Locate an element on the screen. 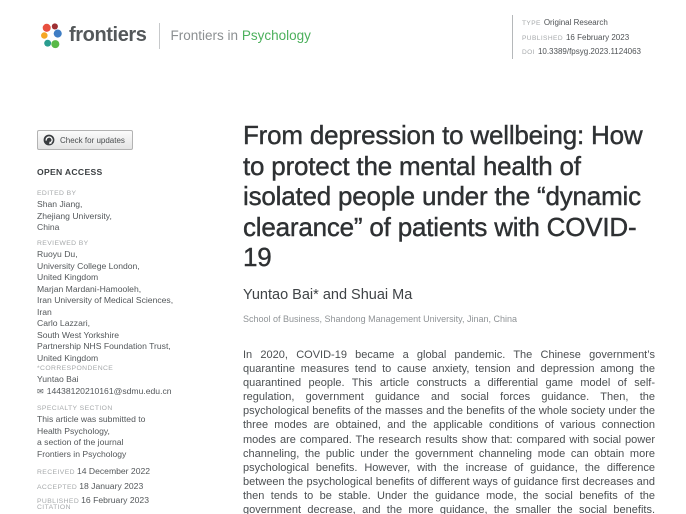  received-value: 14 December 2022 is located at coordinates (113, 471).